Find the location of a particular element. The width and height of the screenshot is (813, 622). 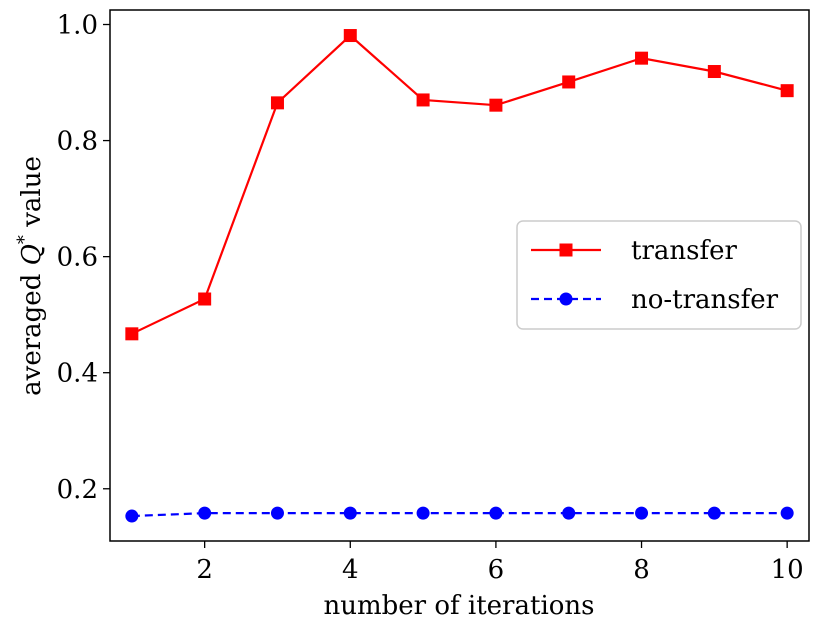

y-tick-label: 0.8 is located at coordinates (77, 142).